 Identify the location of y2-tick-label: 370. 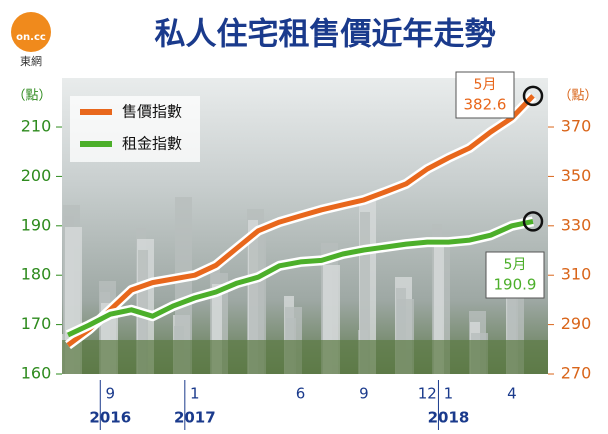
(576, 126).